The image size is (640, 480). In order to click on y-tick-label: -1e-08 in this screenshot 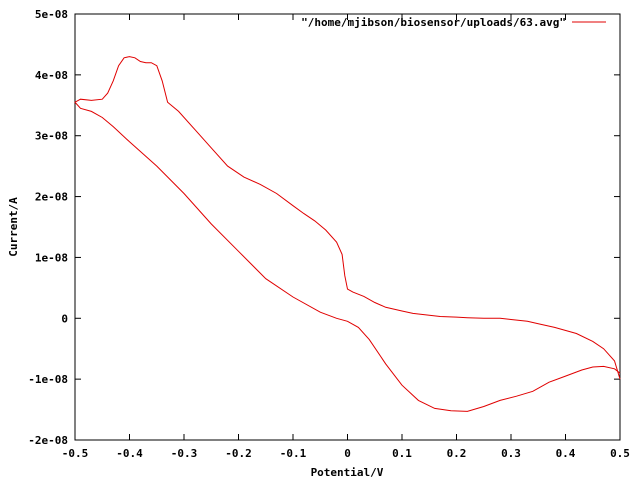, I will do `click(48, 379)`.